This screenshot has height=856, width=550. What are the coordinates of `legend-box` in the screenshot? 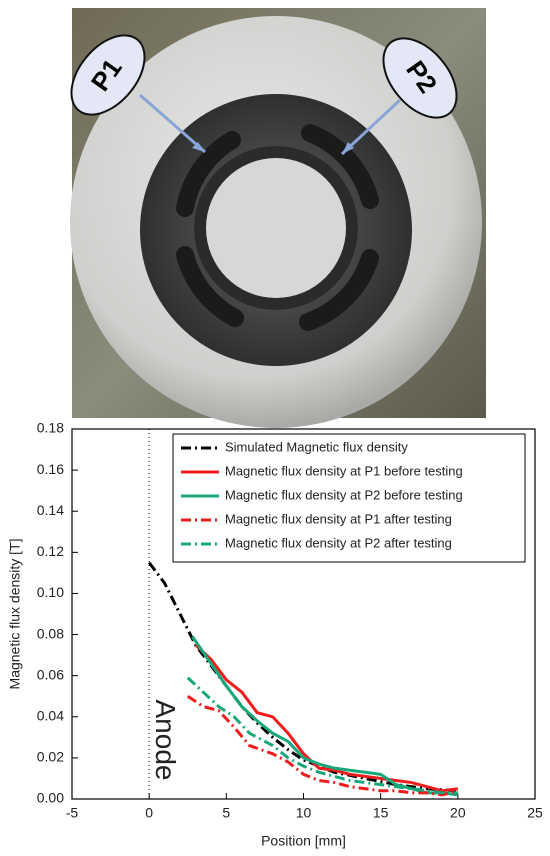 It's located at (349, 498).